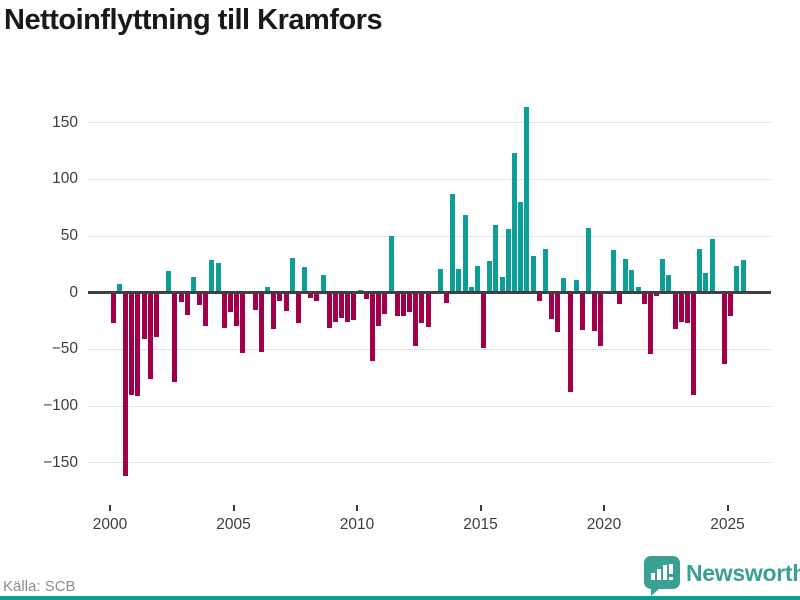  What do you see at coordinates (193, 20) in the screenshot?
I see `chart-title: Nettoinflyttning till Kramfors` at bounding box center [193, 20].